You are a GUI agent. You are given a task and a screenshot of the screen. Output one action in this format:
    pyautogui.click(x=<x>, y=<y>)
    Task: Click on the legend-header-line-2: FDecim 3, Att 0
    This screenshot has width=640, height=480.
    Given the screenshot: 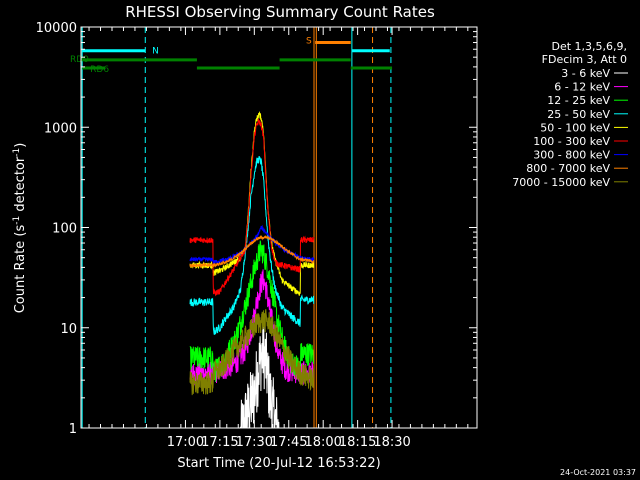 What is the action you would take?
    pyautogui.click(x=584, y=59)
    